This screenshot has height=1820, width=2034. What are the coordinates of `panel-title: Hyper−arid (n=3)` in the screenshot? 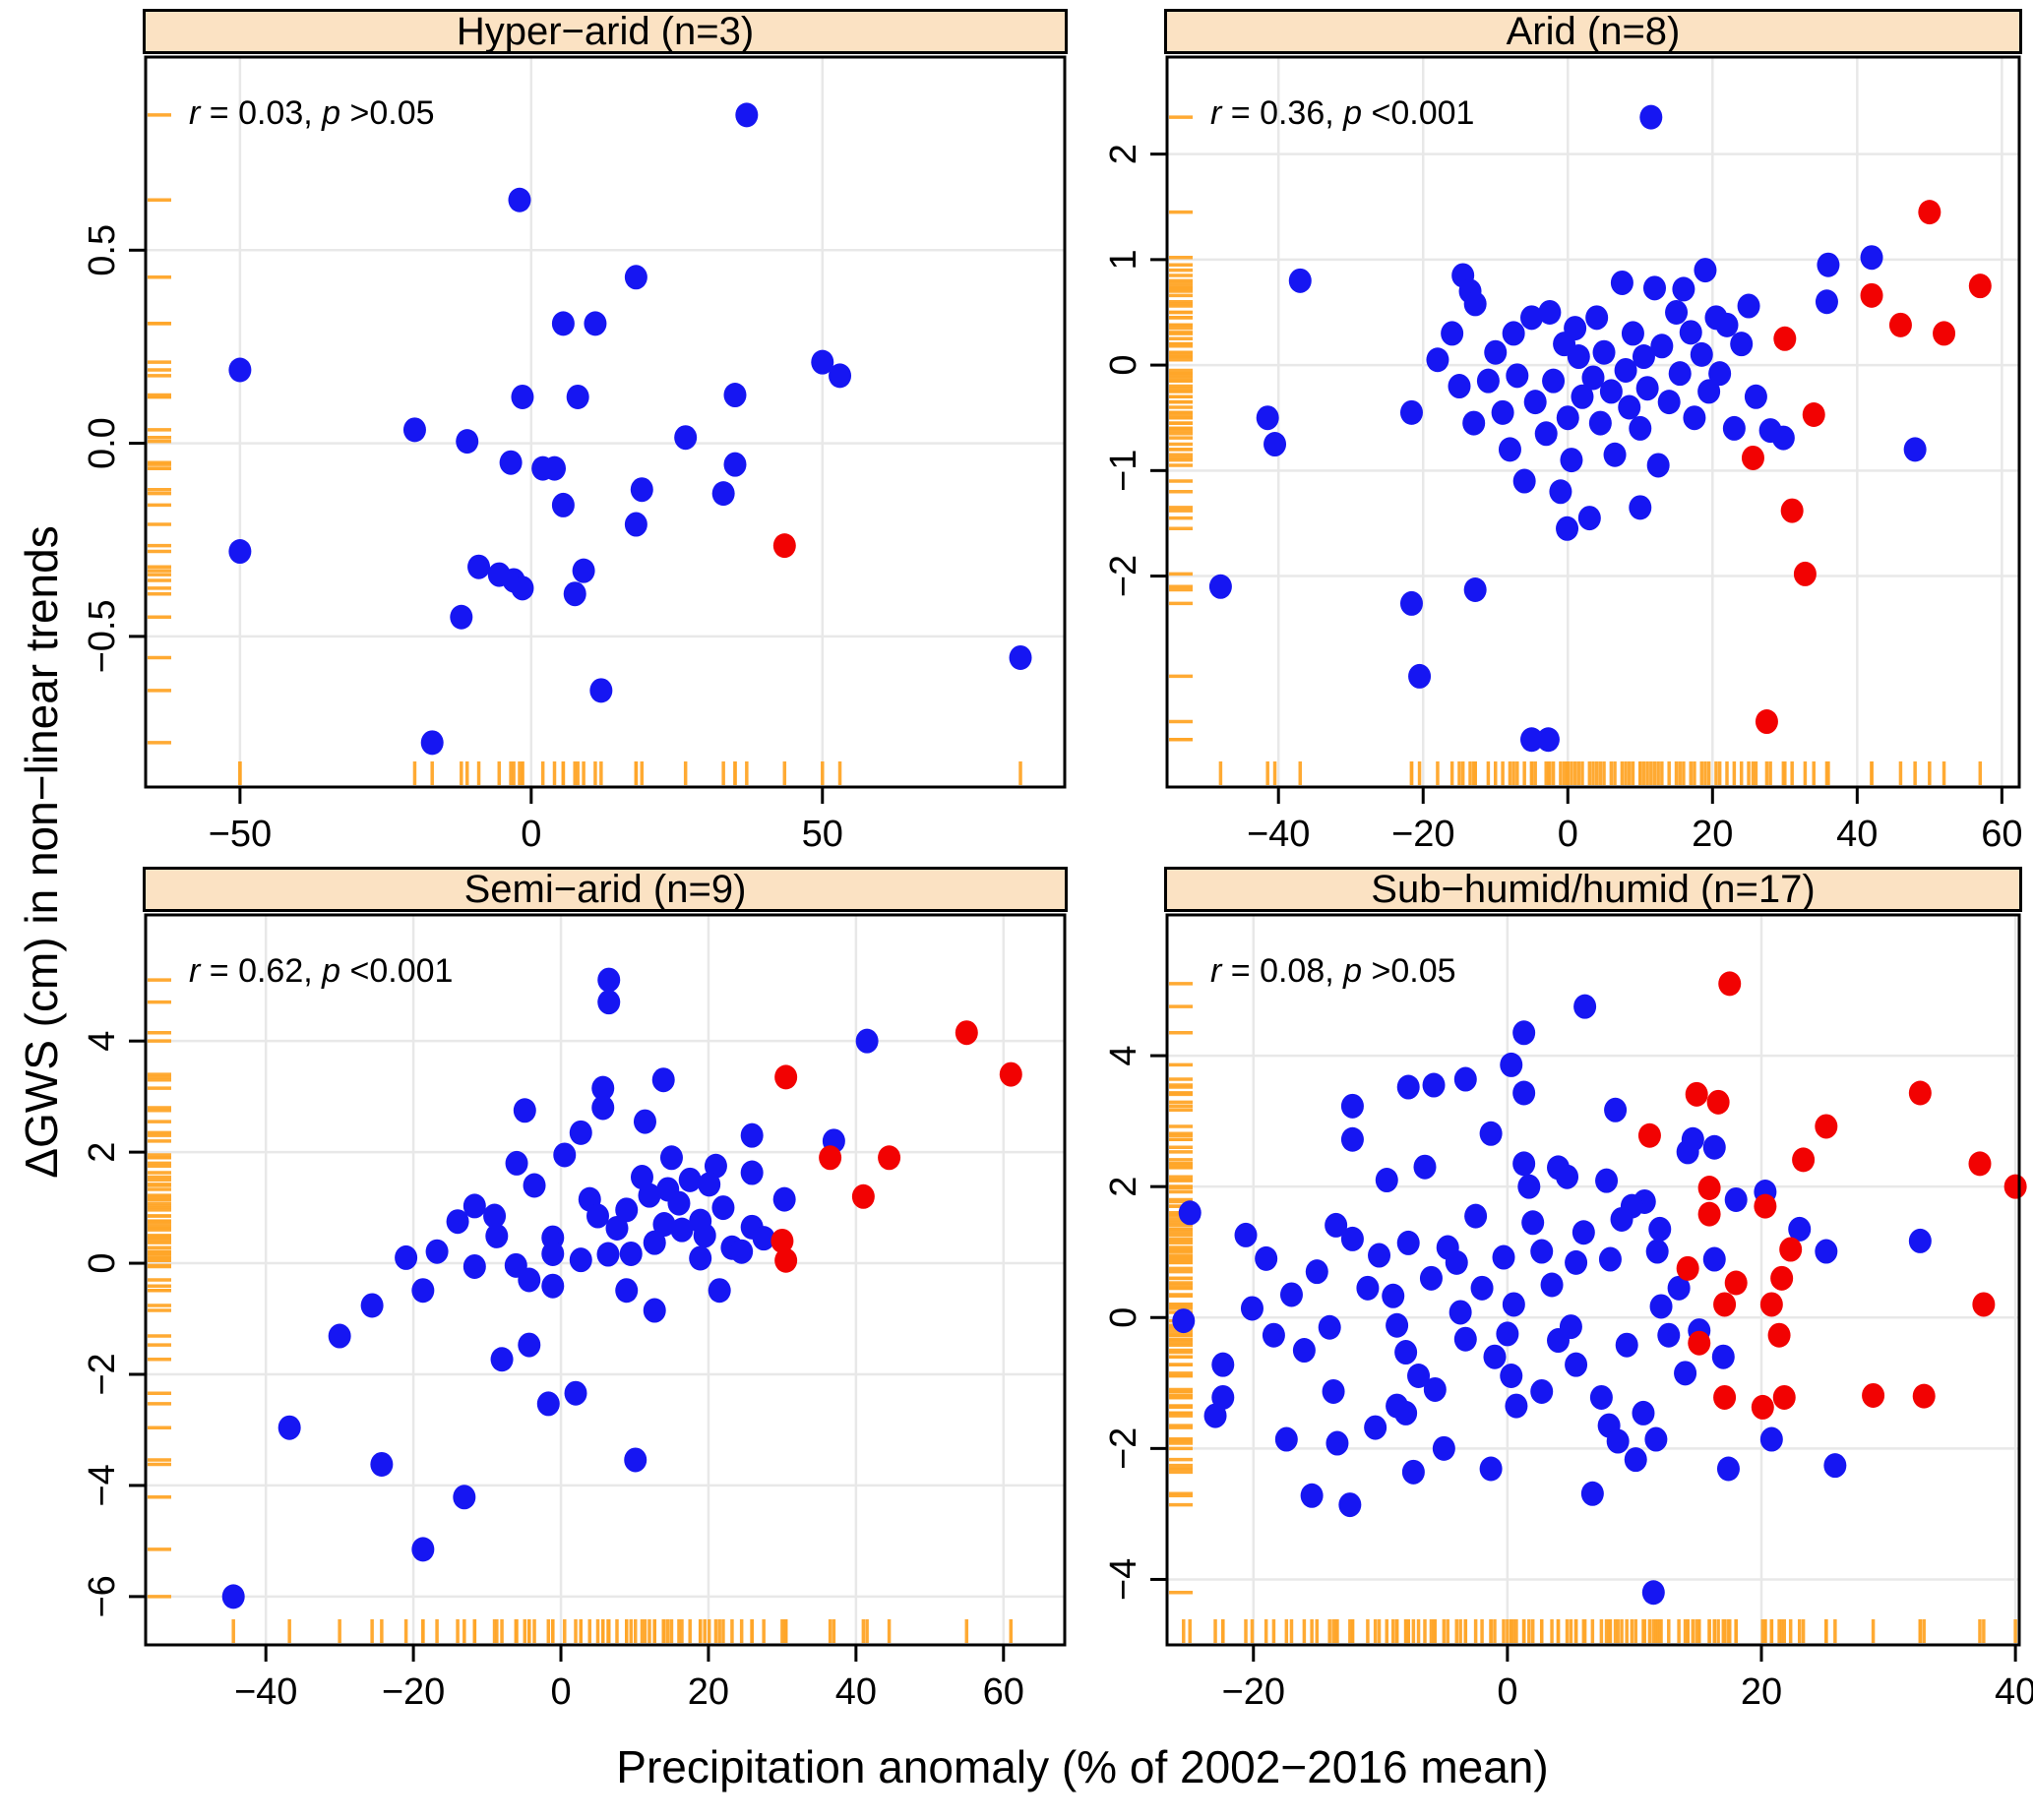 It's located at (606, 31).